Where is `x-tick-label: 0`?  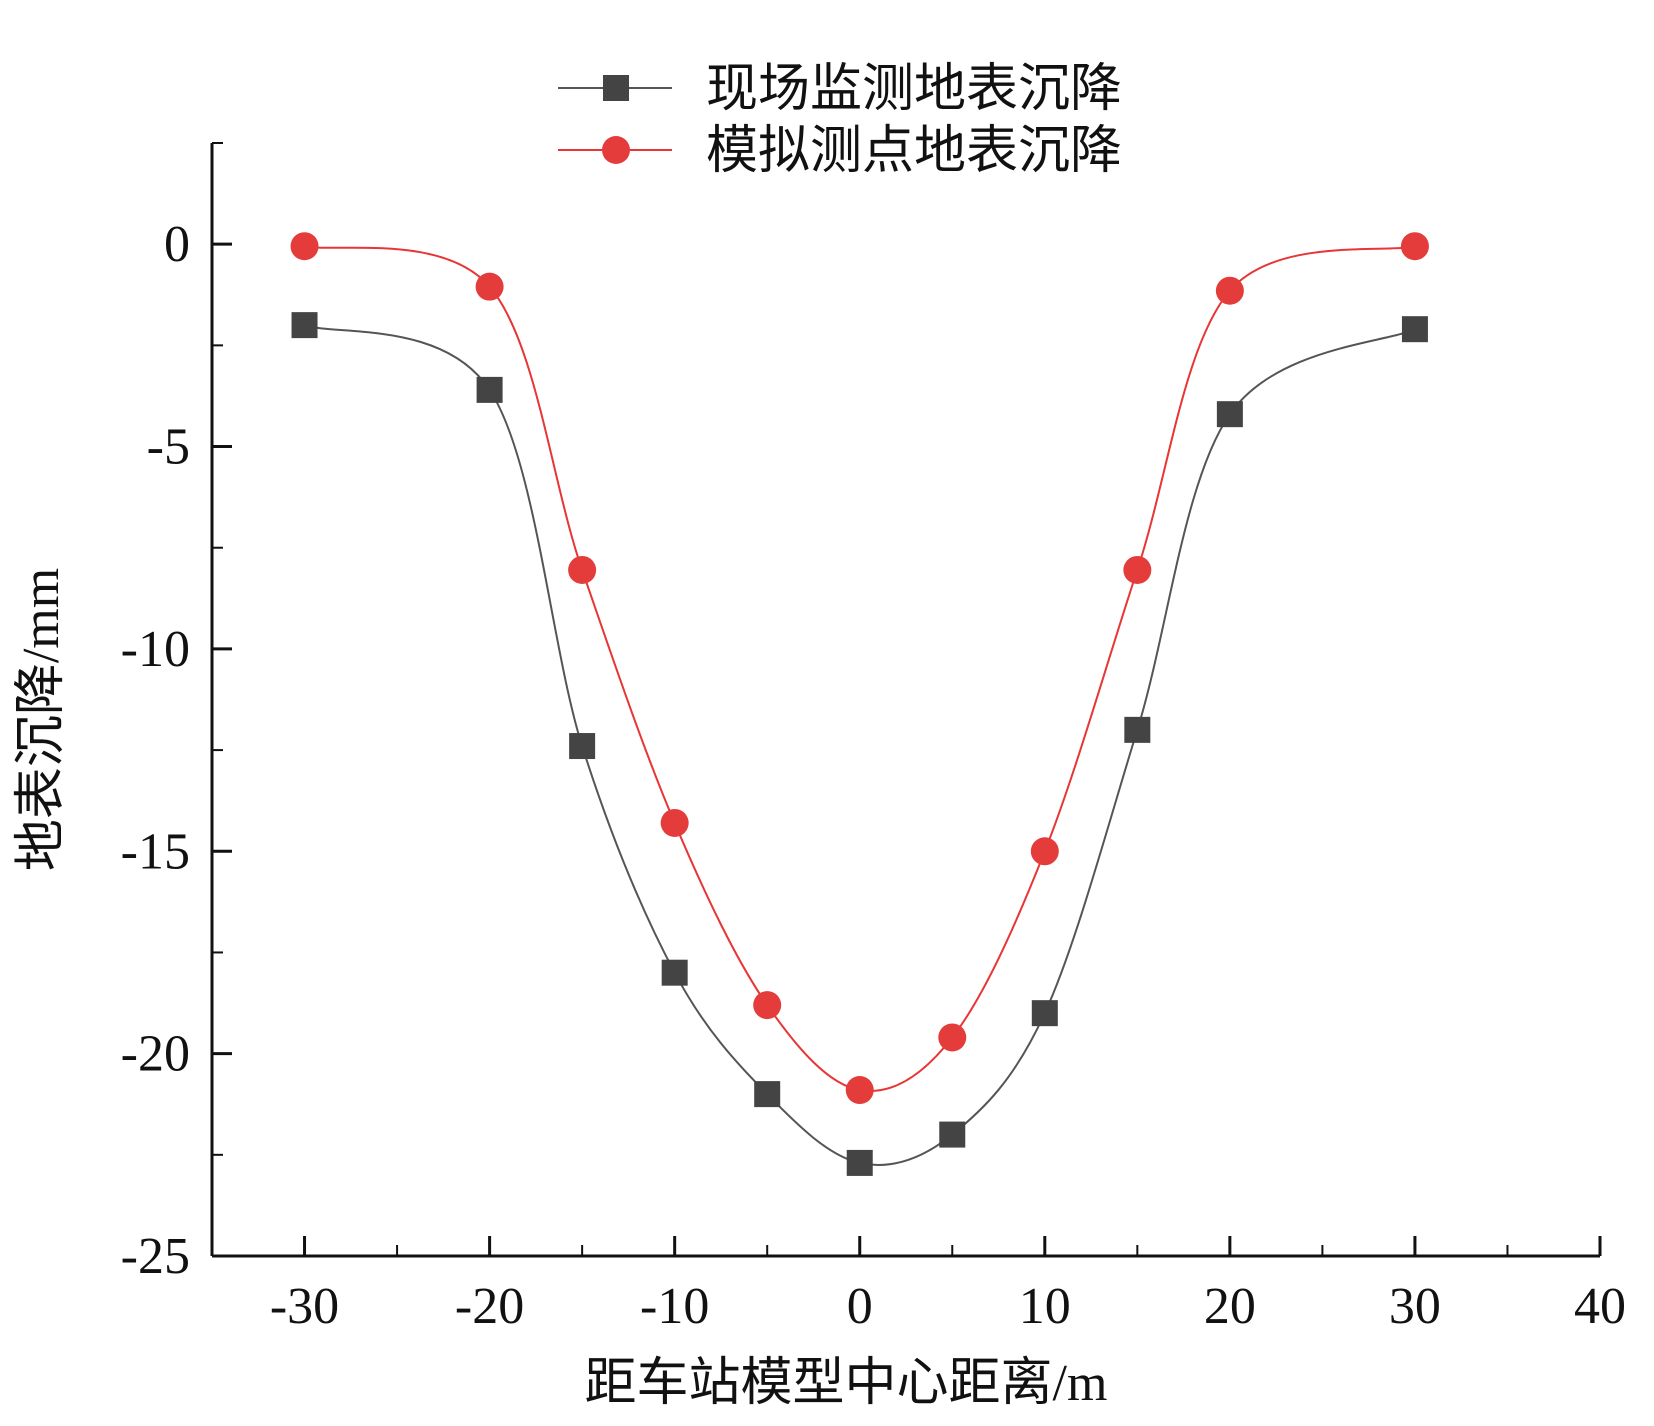
x-tick-label: 0 is located at coordinates (860, 1306).